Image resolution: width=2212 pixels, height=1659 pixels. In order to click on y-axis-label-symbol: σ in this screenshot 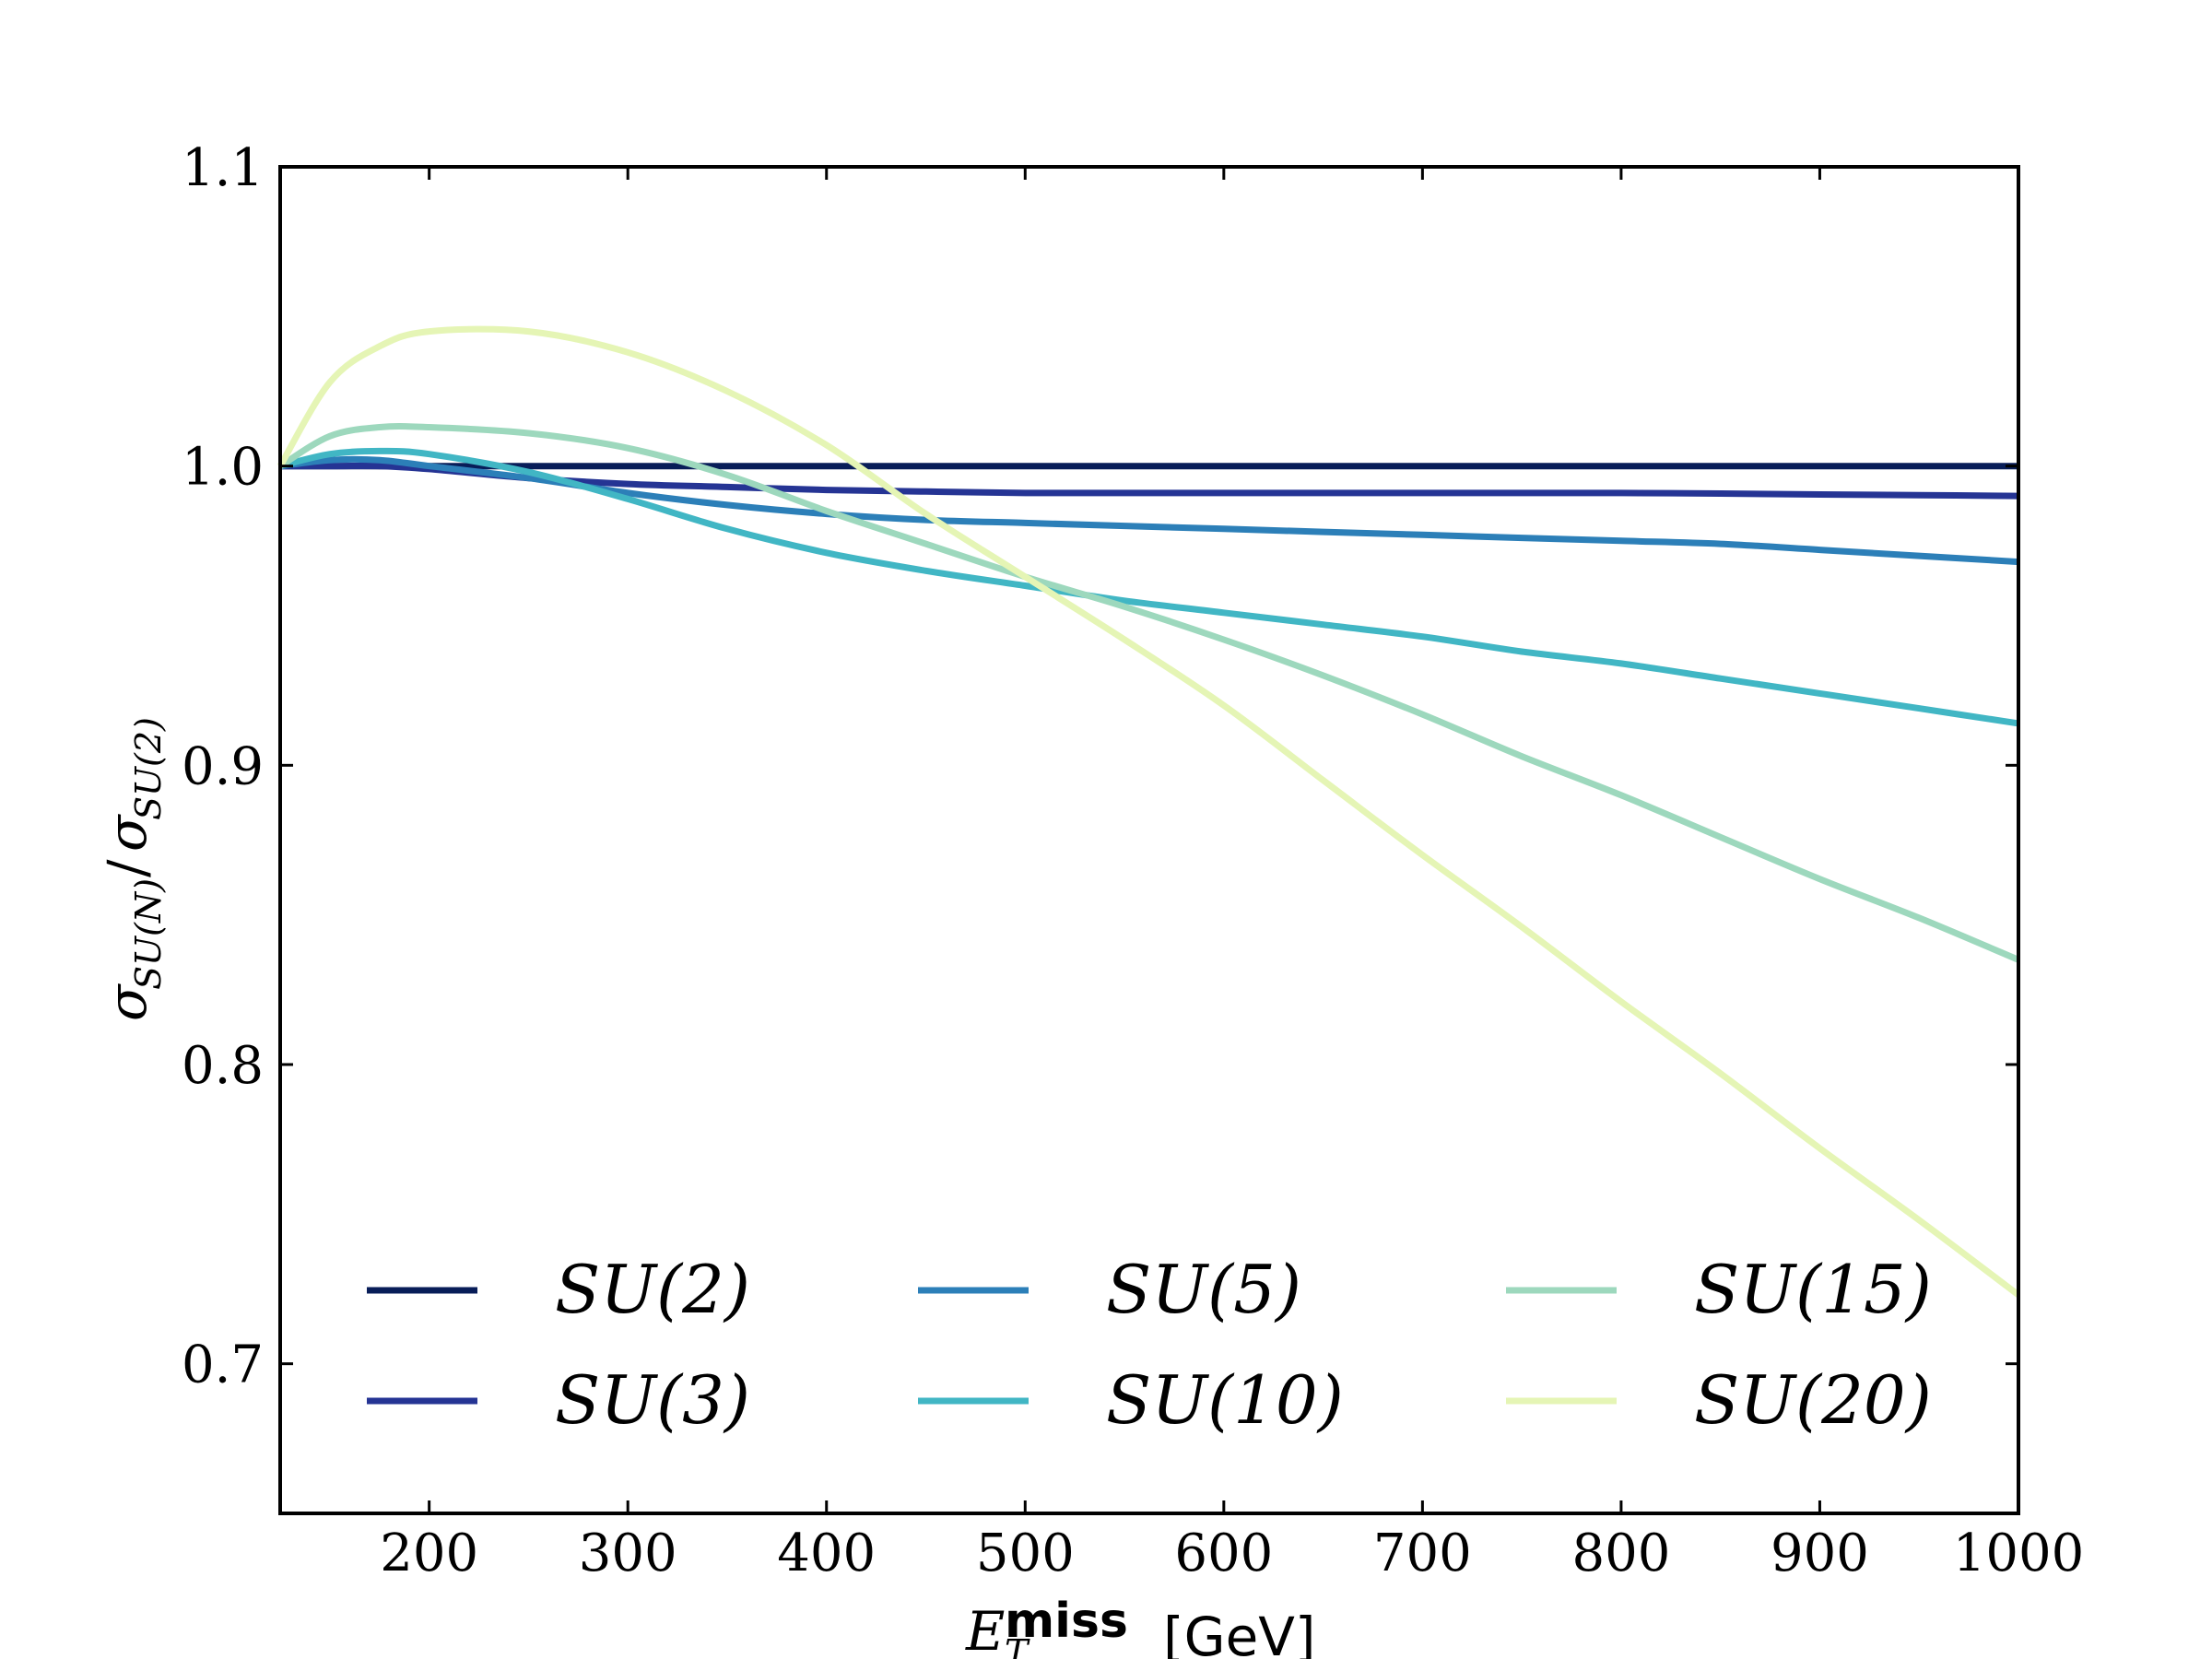, I will do `click(127, 1002)`.